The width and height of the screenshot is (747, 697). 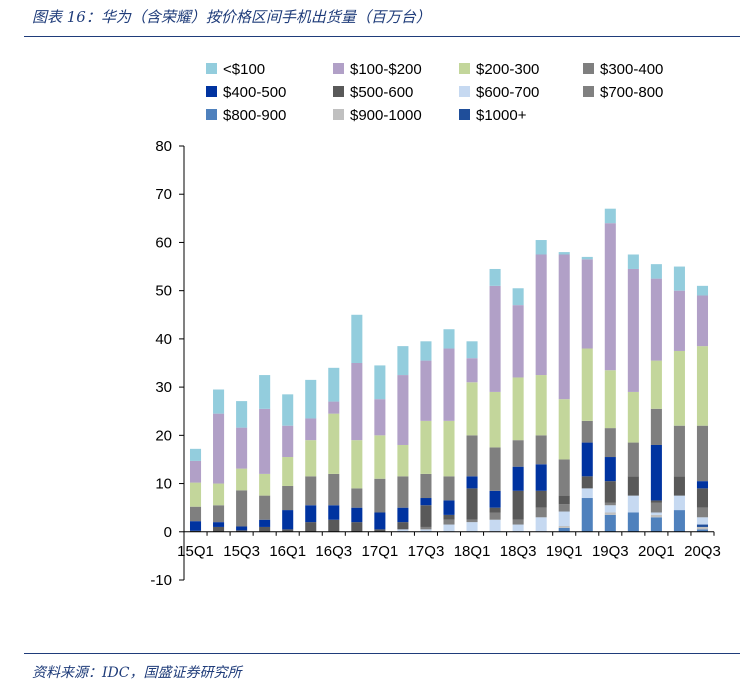 What do you see at coordinates (631, 69) in the screenshot?
I see `legend-label: $300-400` at bounding box center [631, 69].